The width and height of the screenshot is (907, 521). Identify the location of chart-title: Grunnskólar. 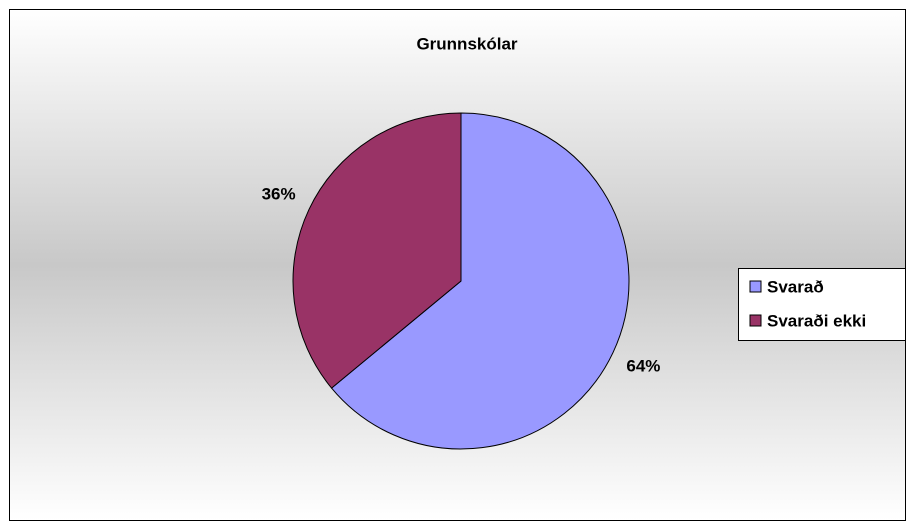
(466, 43).